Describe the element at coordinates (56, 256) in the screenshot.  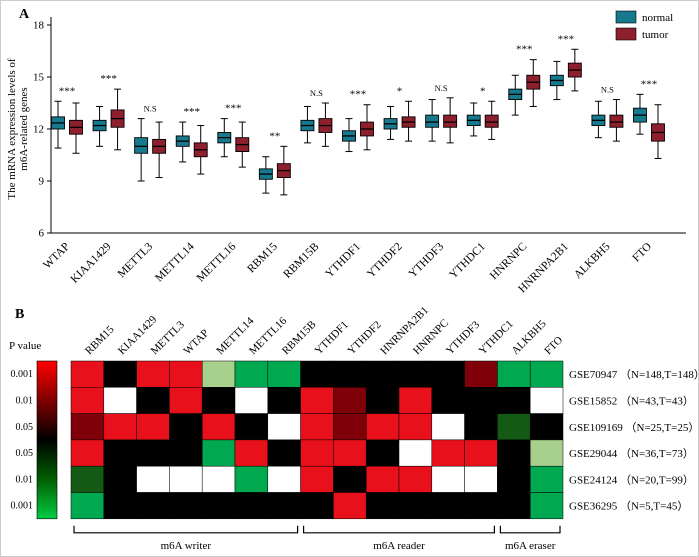
I see `gene-label: WTAP` at that location.